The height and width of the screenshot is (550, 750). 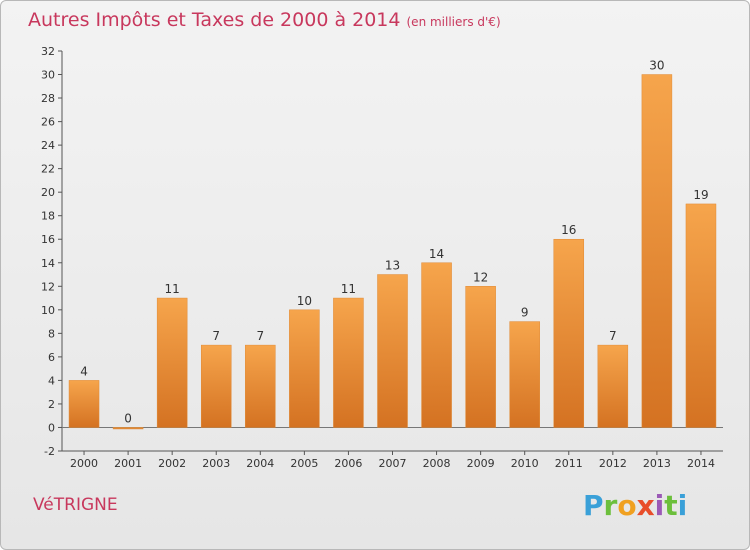 I want to click on y-tick-label: 8, so click(x=51, y=333).